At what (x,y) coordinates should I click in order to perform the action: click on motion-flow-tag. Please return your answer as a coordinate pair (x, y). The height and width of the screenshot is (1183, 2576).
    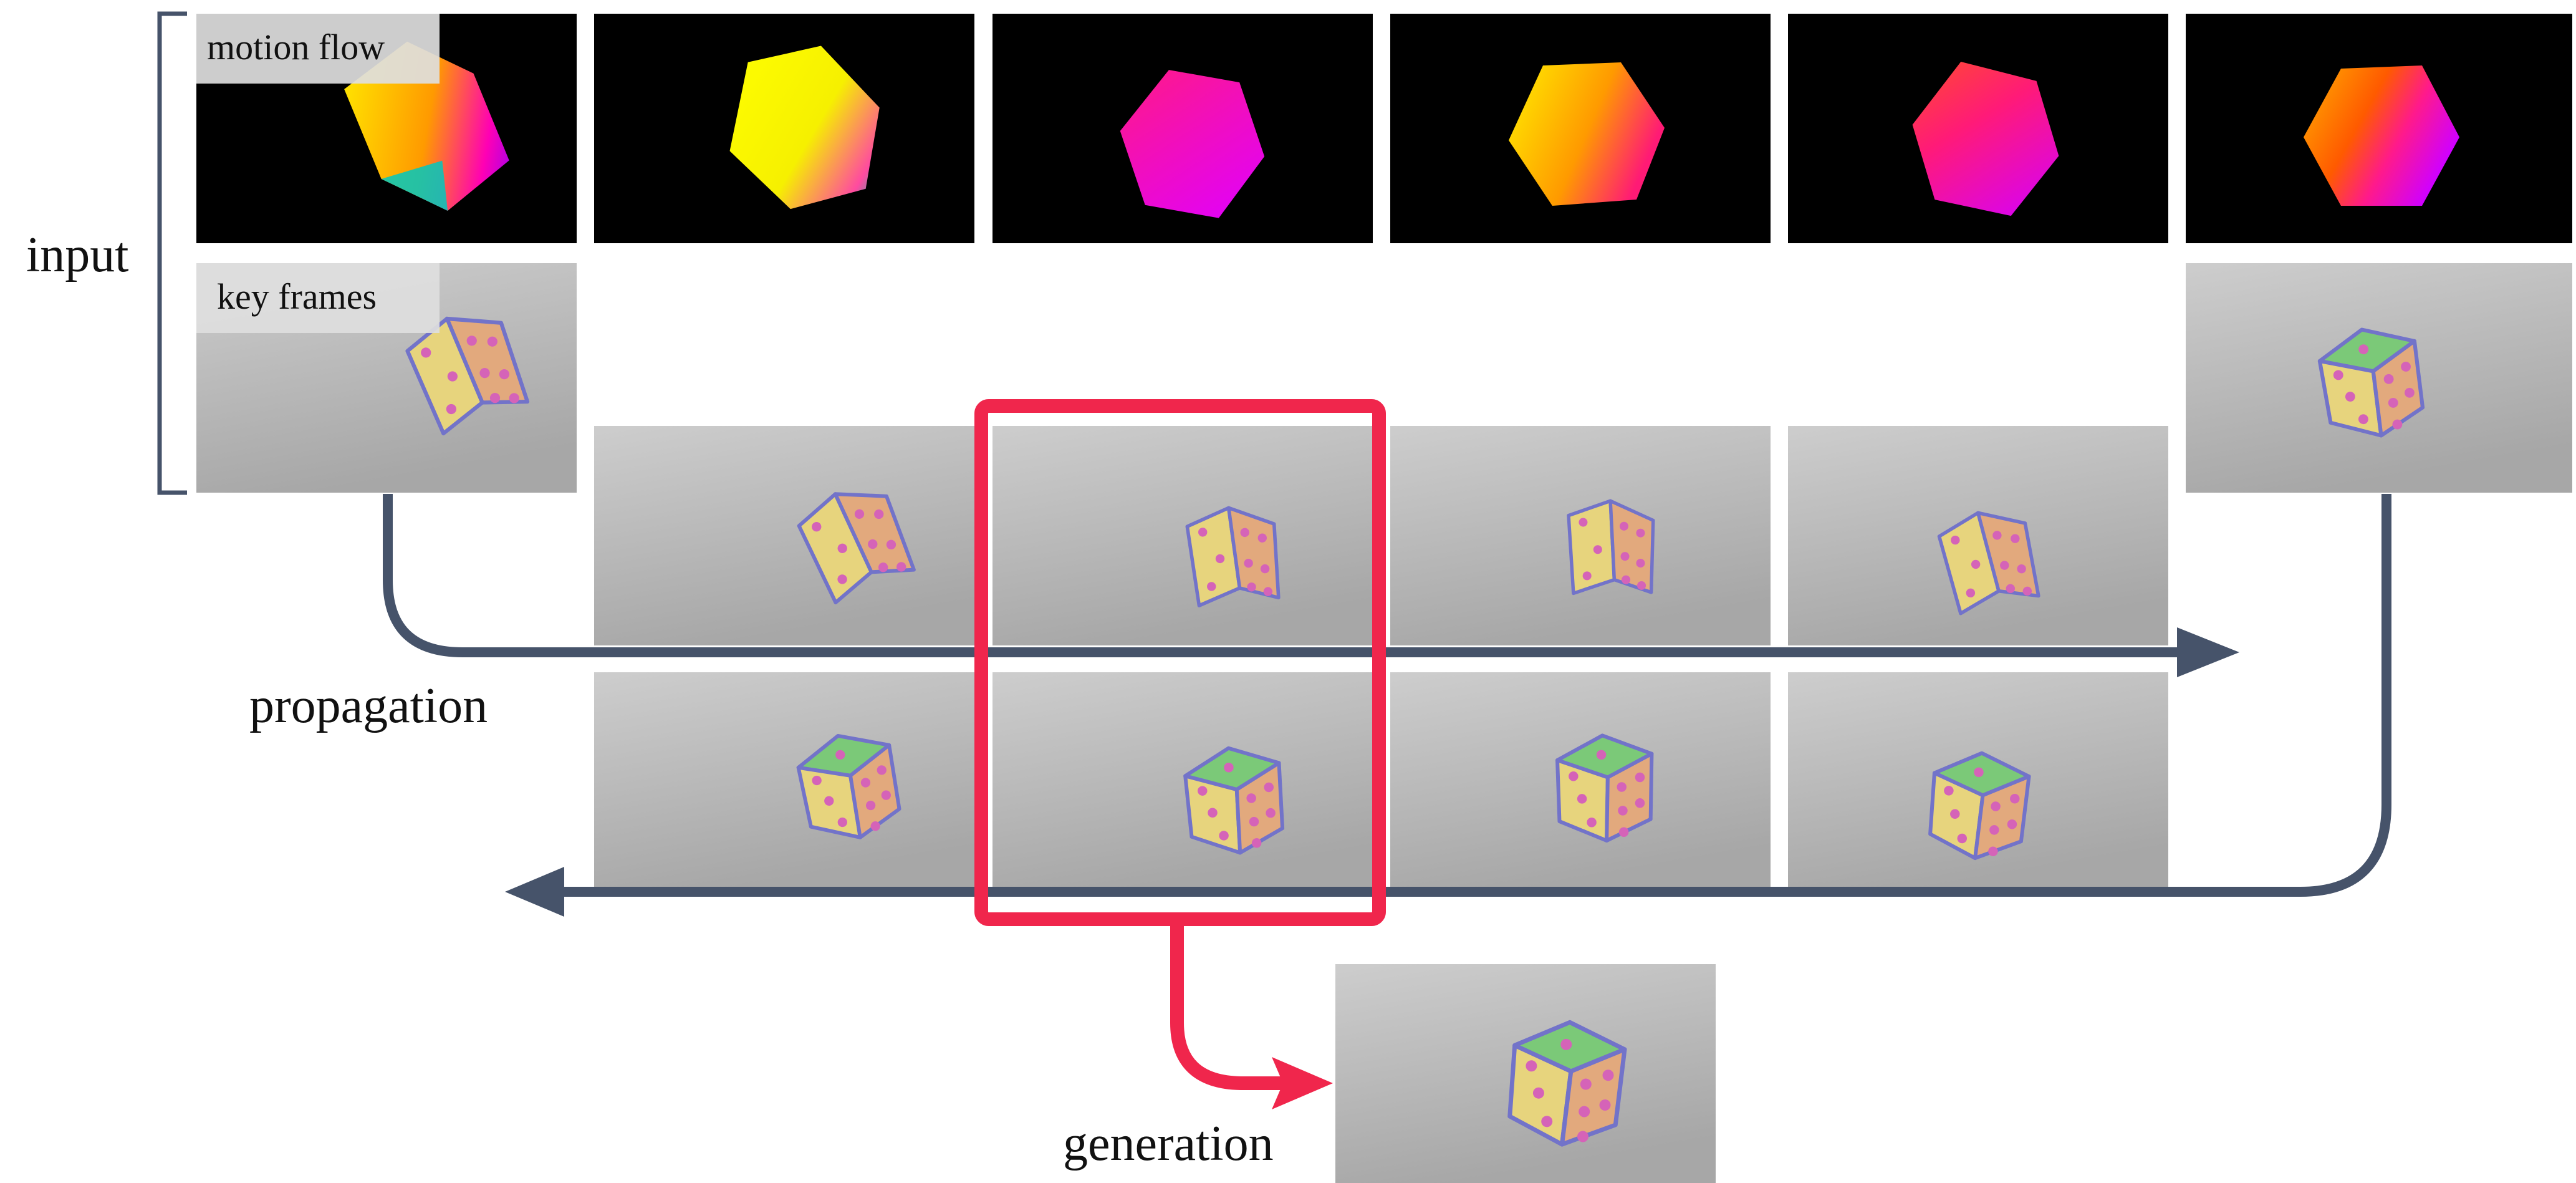
    Looking at the image, I should click on (318, 49).